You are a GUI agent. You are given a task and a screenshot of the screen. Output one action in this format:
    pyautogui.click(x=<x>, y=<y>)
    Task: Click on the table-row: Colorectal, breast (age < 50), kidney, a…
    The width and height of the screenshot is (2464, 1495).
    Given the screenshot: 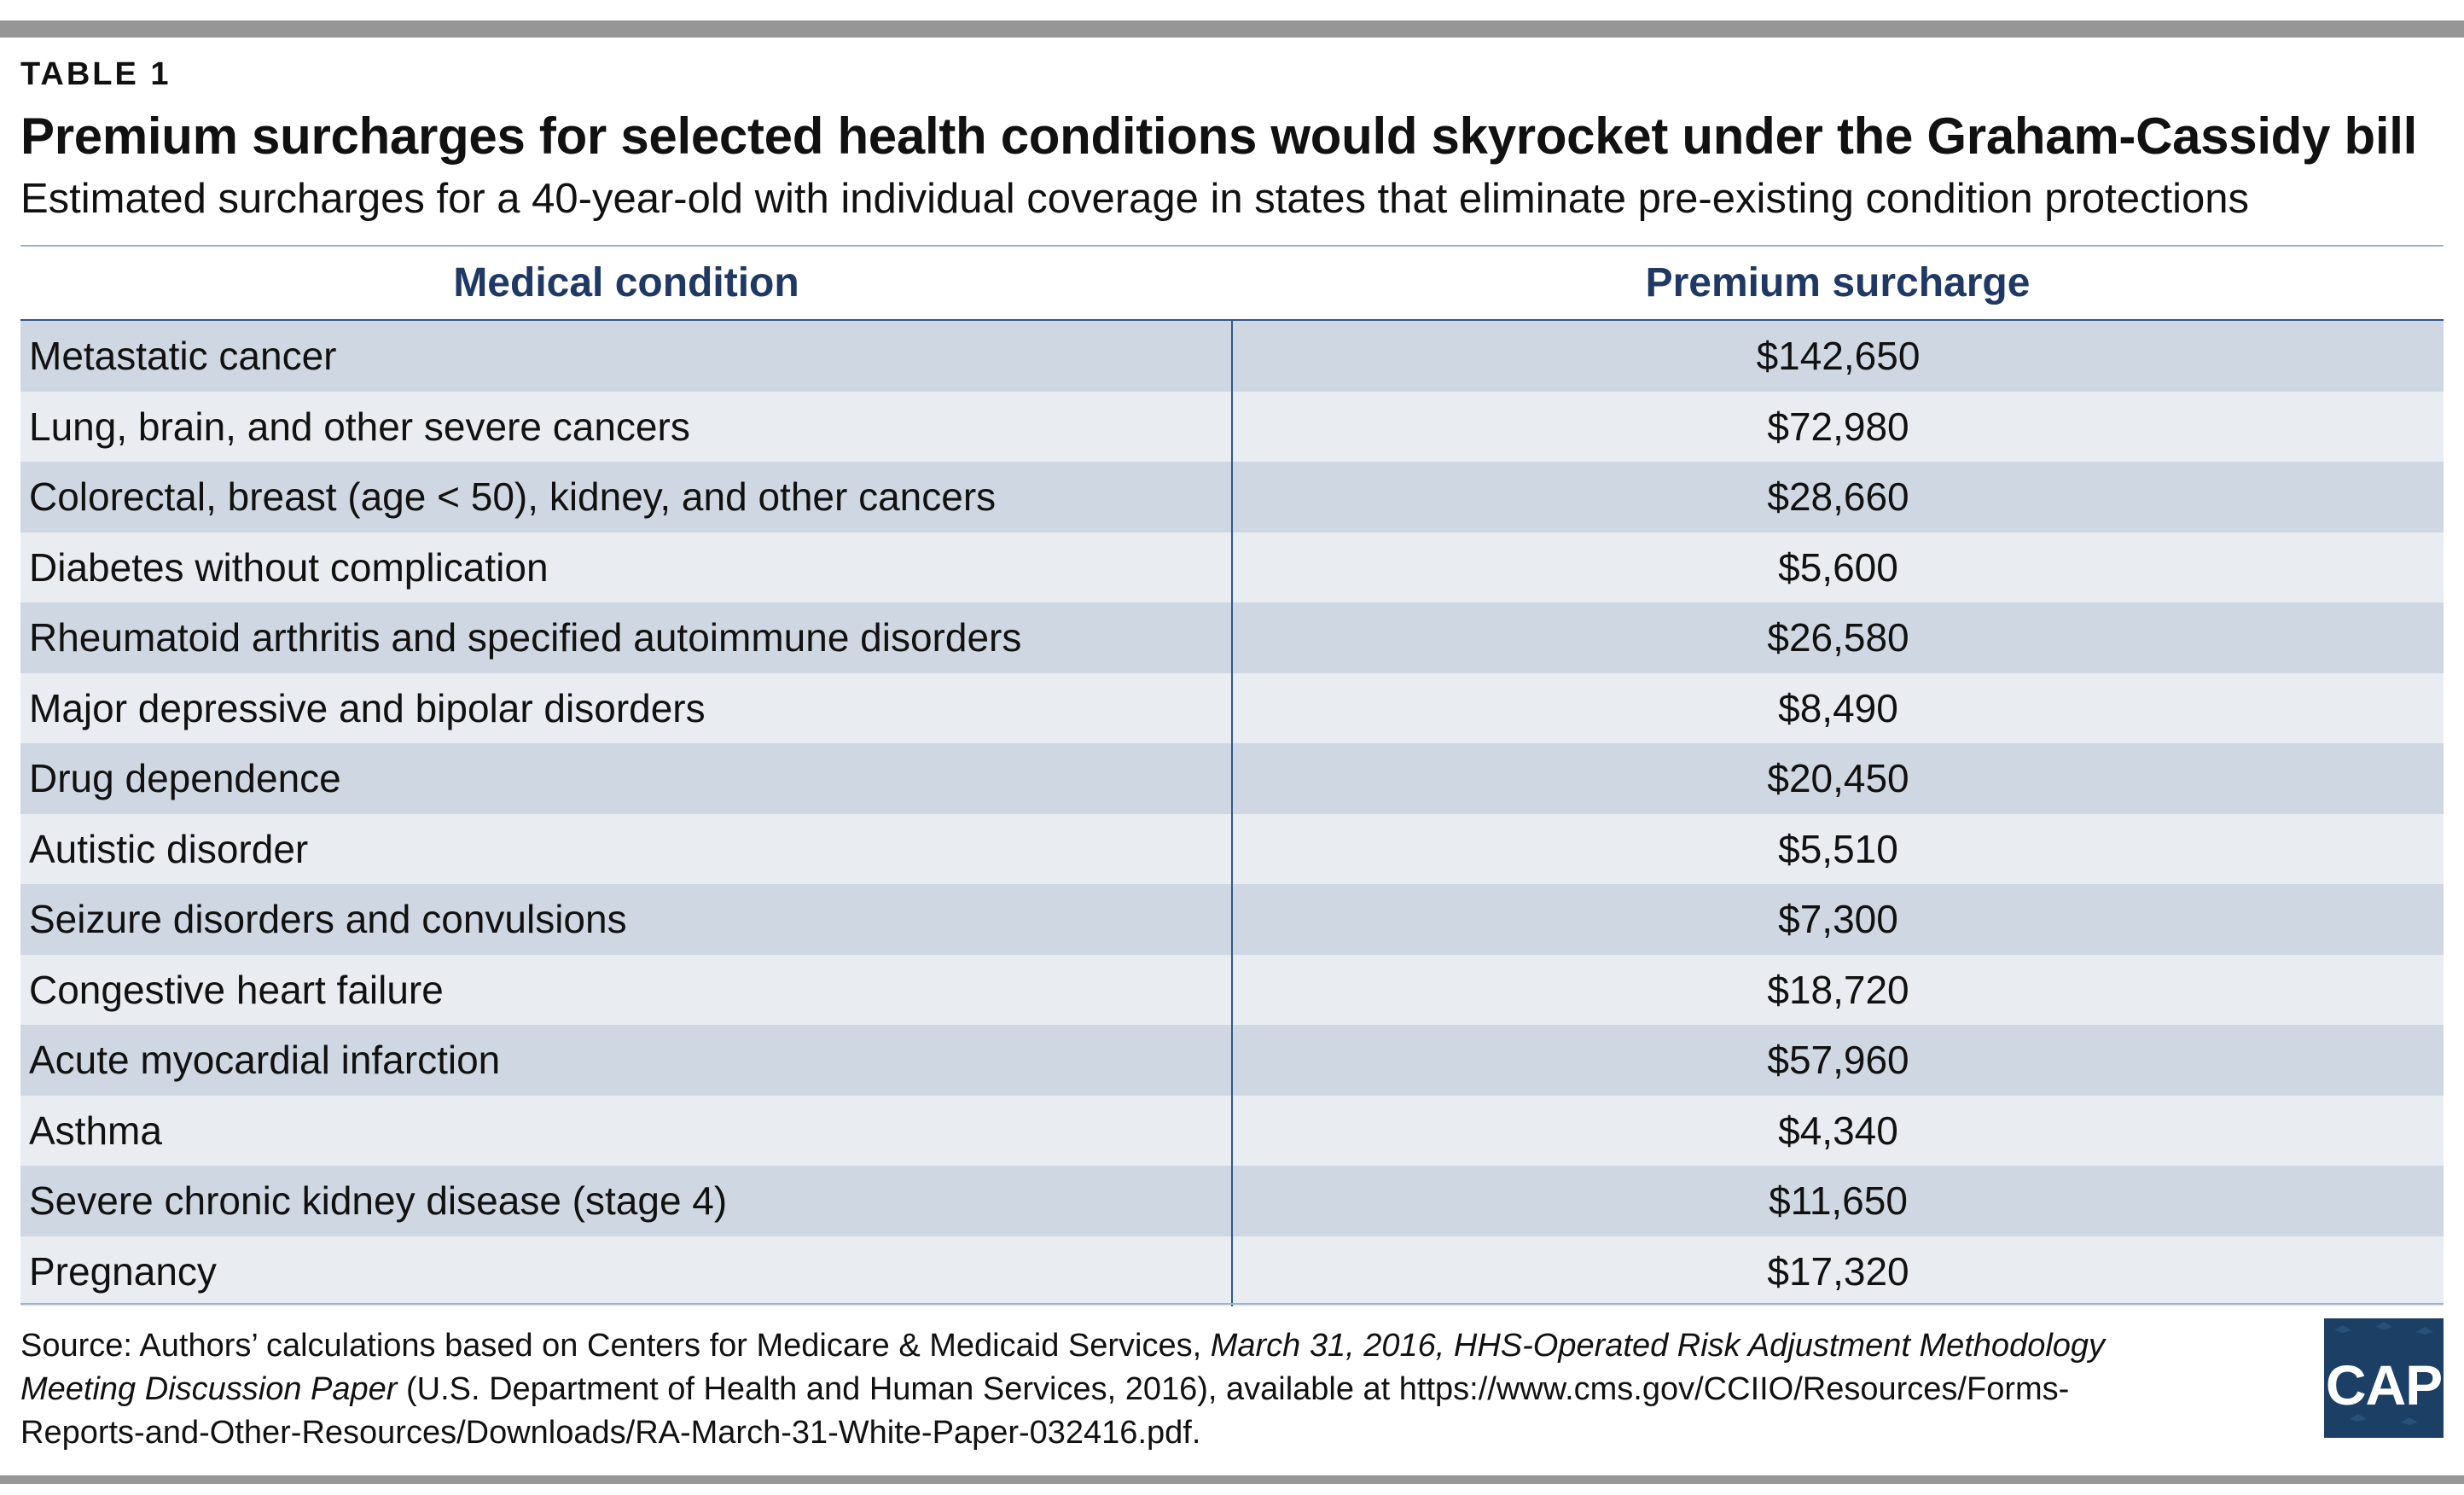 What is the action you would take?
    pyautogui.click(x=1232, y=497)
    